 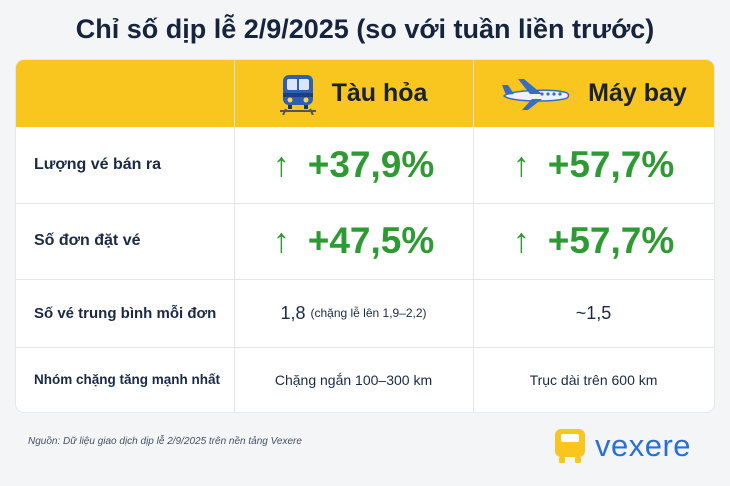 I want to click on row-label-avg-tickets: Số vé trung bình mỗi đơn, so click(x=125, y=313).